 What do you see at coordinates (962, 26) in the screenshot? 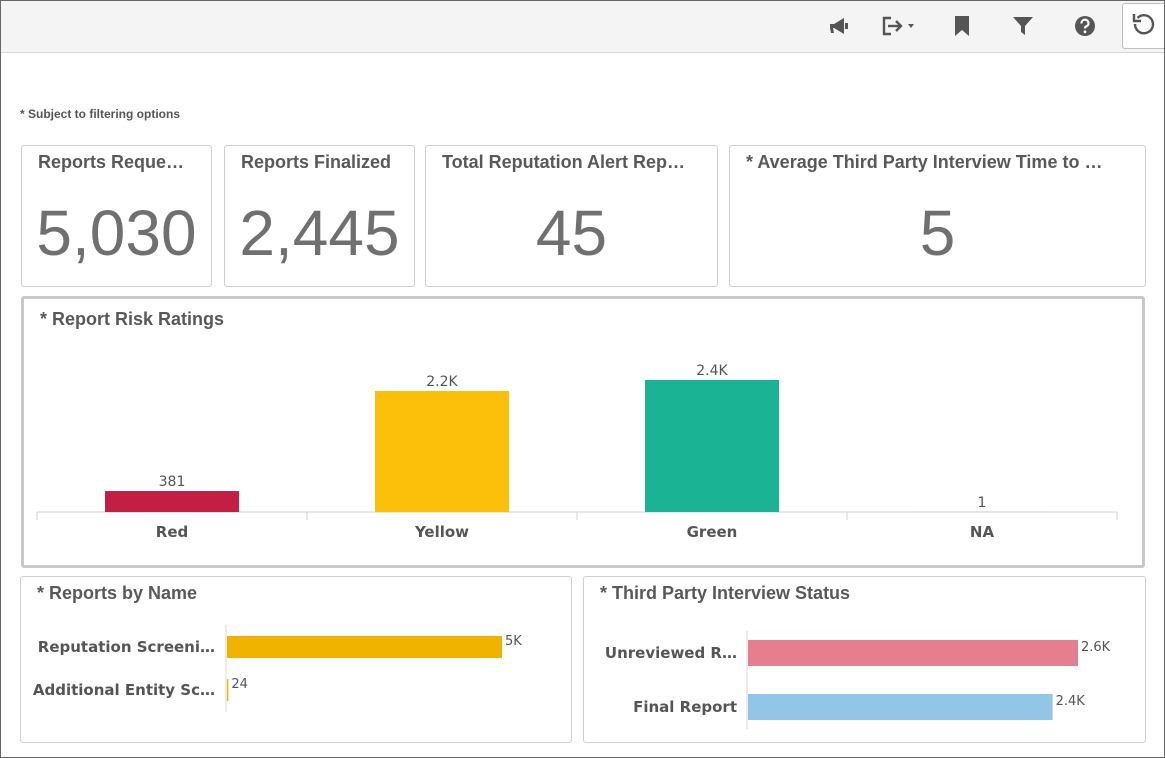
I see `bookmark-icon` at bounding box center [962, 26].